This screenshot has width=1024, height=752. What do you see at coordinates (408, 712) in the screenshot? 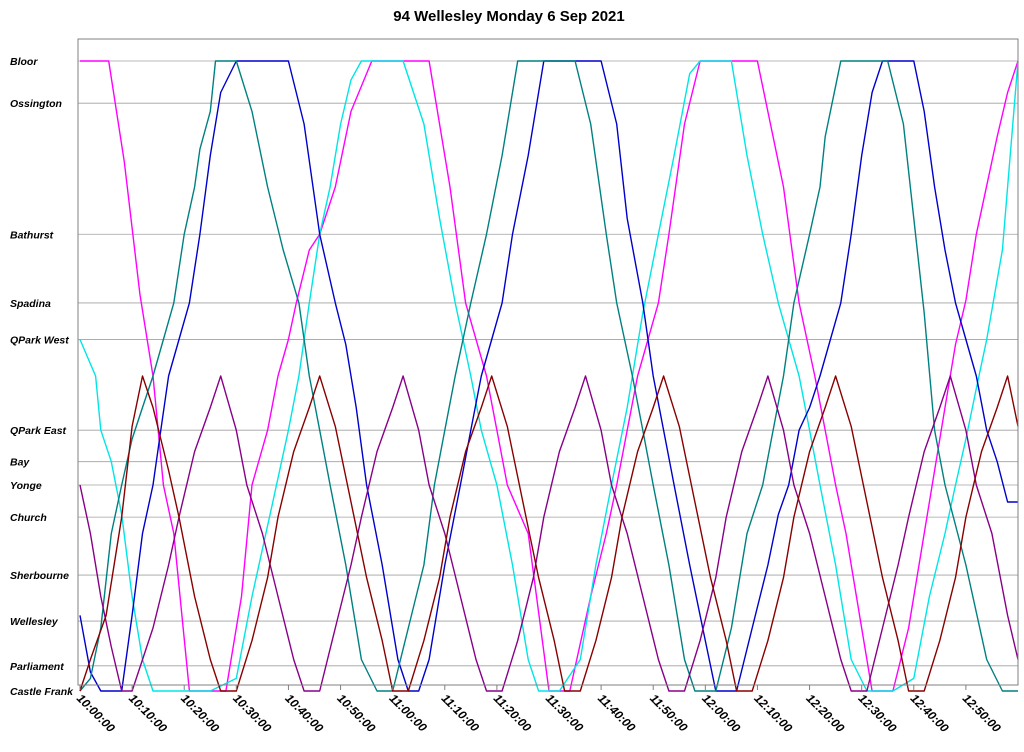
I see `x-tick-label: 11:00:00` at bounding box center [408, 712].